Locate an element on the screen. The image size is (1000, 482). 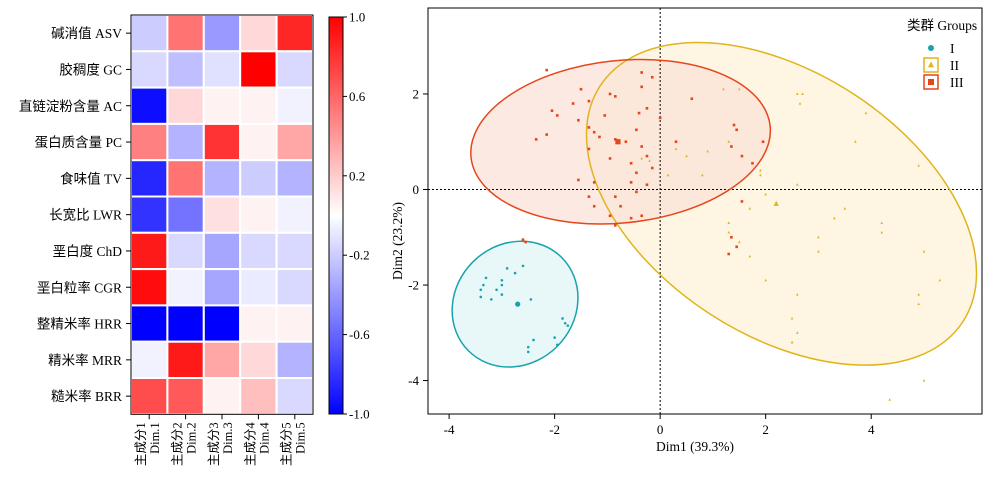
y-tick-label: -4 is located at coordinates (413, 380).